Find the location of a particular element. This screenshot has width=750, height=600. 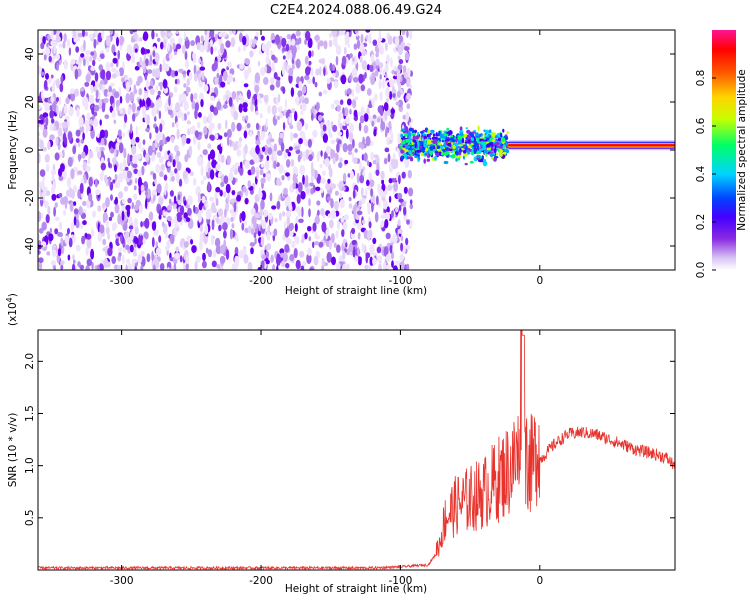

figure-title: C2E4.2024.088.06.49.G24 is located at coordinates (356, 10).